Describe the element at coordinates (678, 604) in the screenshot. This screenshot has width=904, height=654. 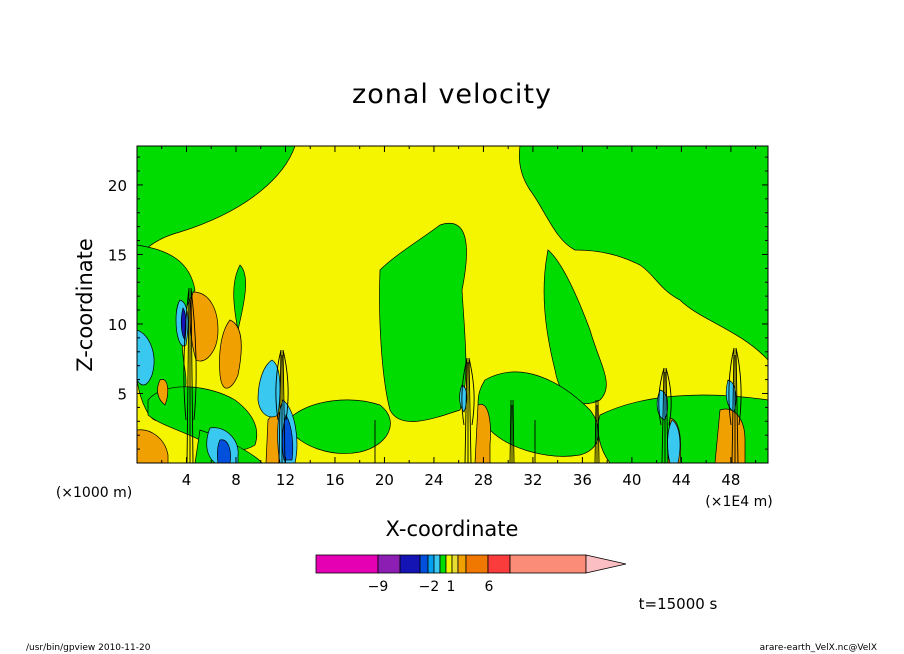
I see `time-label: t=15000 s` at that location.